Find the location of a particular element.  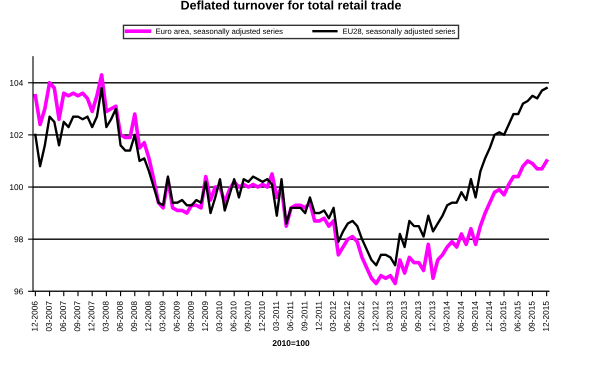

y-tick-label: 98 is located at coordinates (18, 239).